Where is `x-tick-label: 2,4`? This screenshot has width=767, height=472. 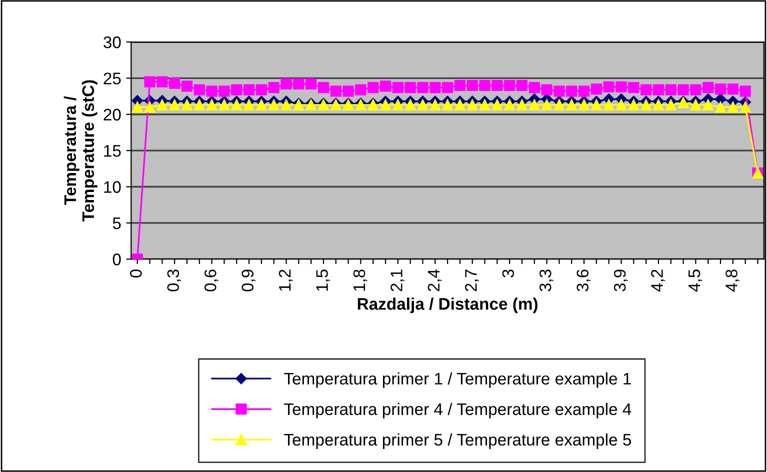
x-tick-label: 2,4 is located at coordinates (435, 280).